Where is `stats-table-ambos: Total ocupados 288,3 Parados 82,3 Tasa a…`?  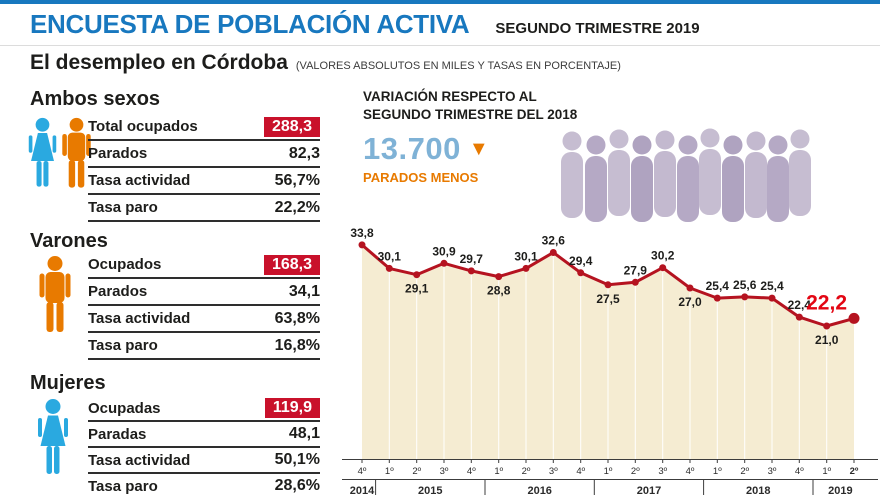
stats-table-ambos: Total ocupados 288,3 Parados 82,3 Tasa a… is located at coordinates (204, 168).